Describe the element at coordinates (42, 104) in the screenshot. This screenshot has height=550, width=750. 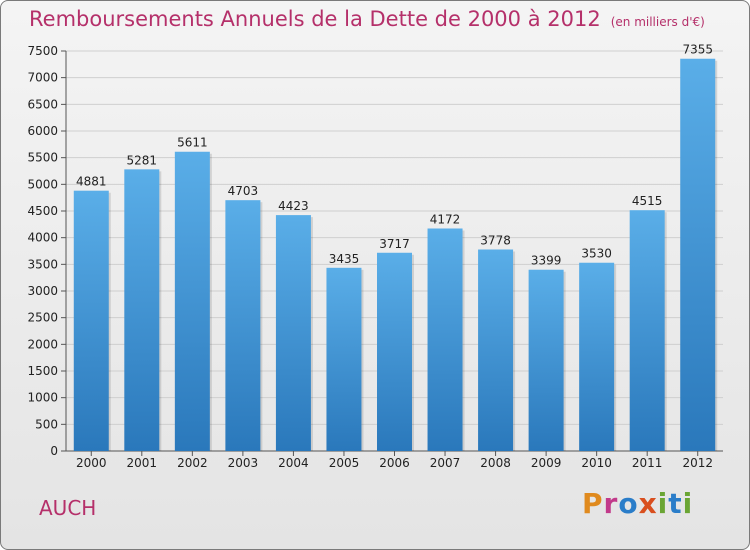
I see `y-tick-label: 6500` at that location.